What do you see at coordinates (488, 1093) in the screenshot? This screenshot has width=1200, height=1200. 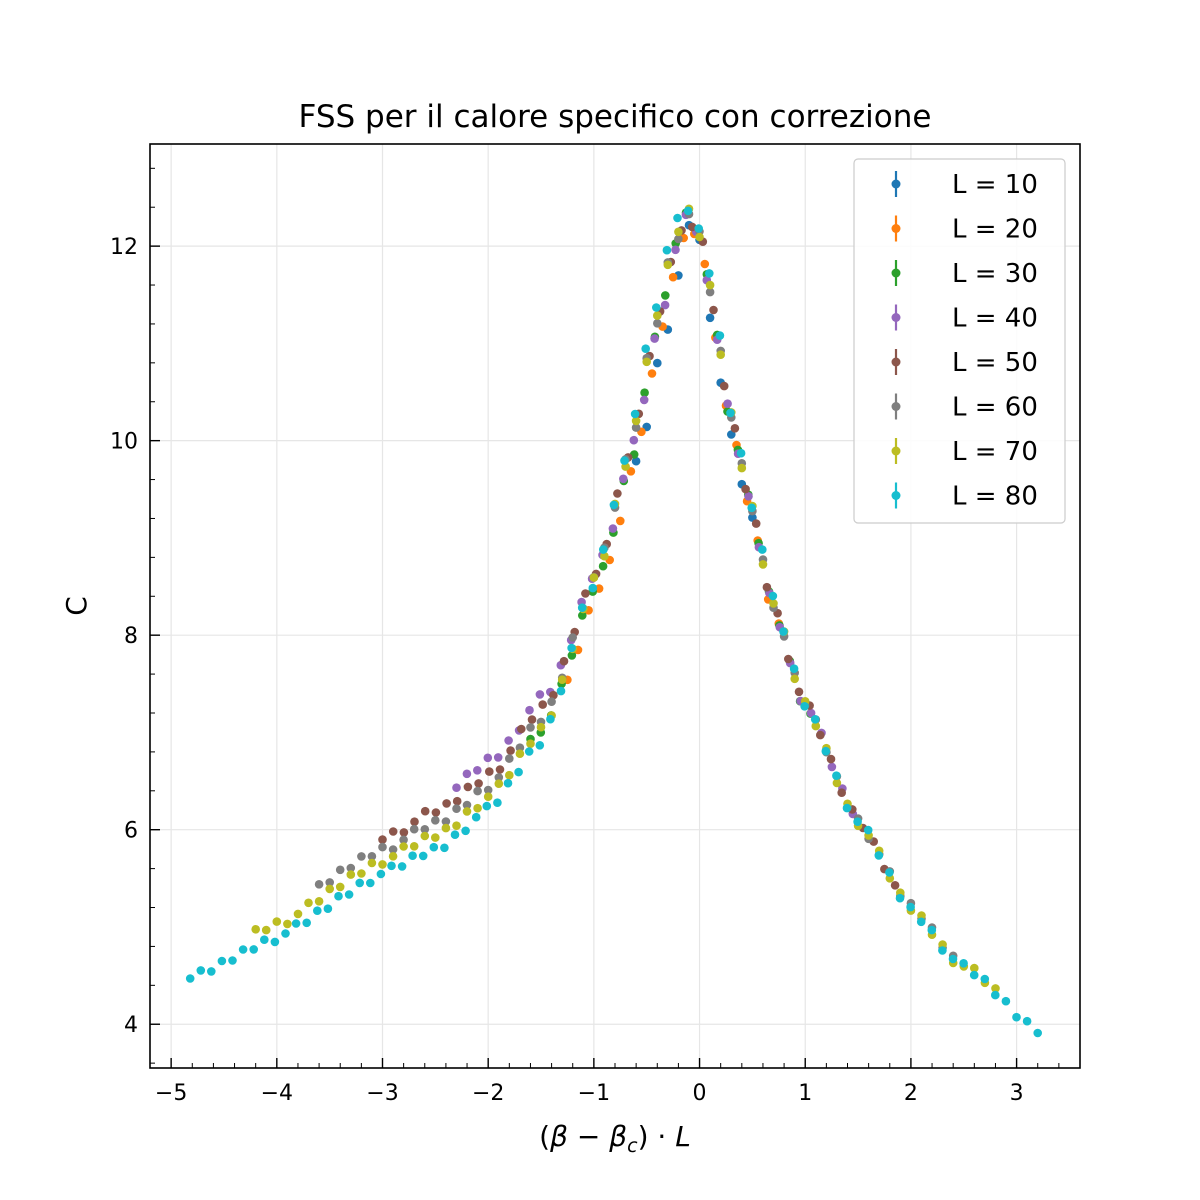 I see `x-tick-label: −2` at bounding box center [488, 1093].